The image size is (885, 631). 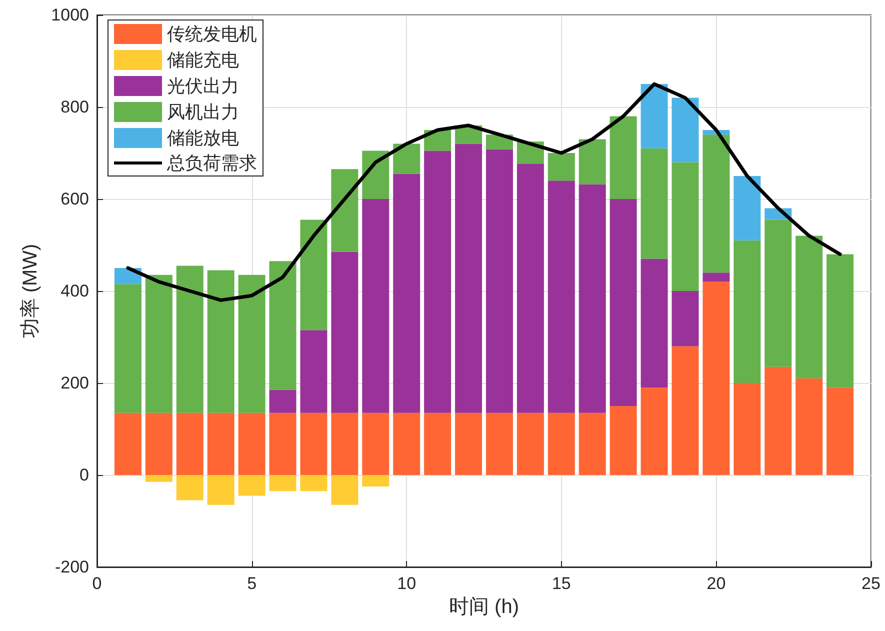 I want to click on x-tick-label: 10, so click(x=406, y=583).